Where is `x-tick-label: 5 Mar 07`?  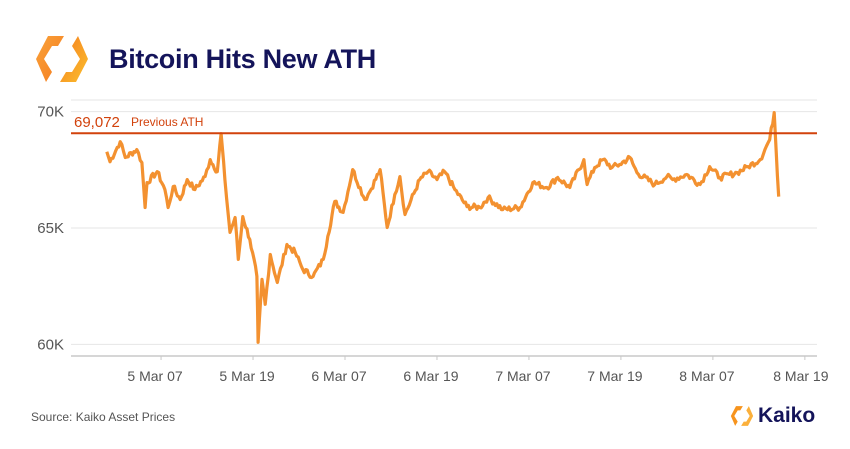
x-tick-label: 5 Mar 07 is located at coordinates (154, 376).